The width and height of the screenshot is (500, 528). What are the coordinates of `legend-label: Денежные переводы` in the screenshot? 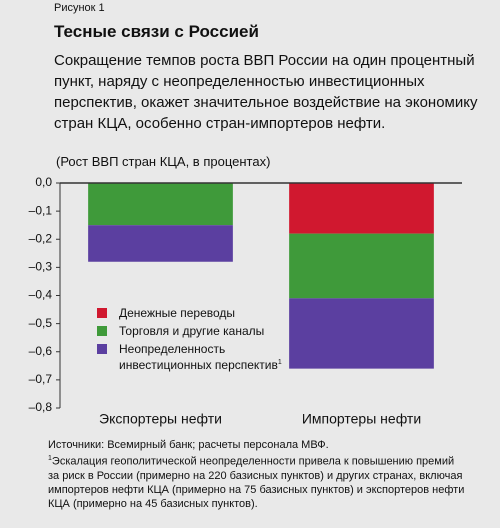 It's located at (177, 313).